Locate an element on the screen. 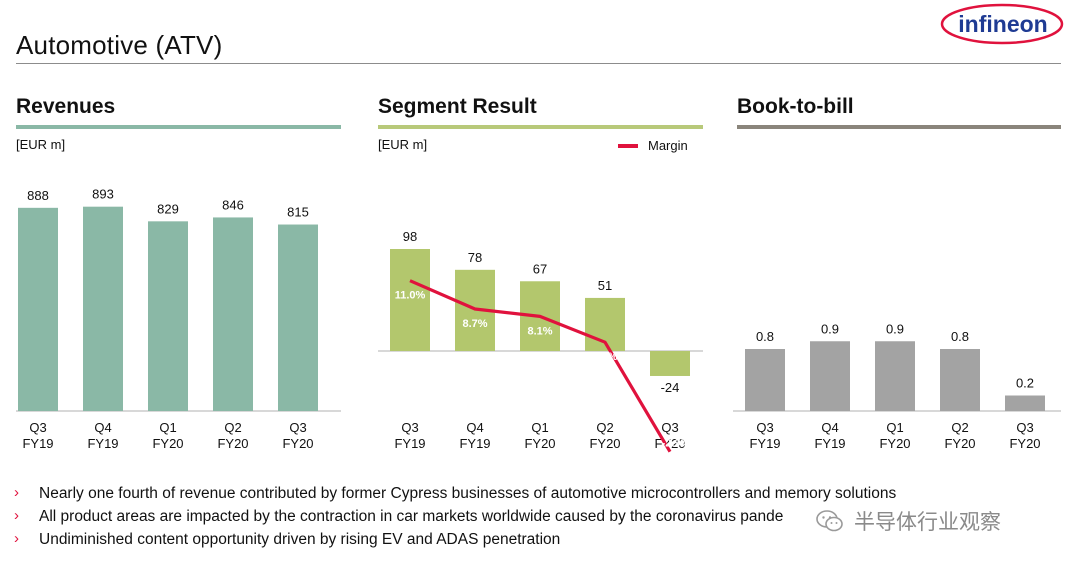 This screenshot has width=1080, height=566. revenues-title-rule is located at coordinates (178, 127).